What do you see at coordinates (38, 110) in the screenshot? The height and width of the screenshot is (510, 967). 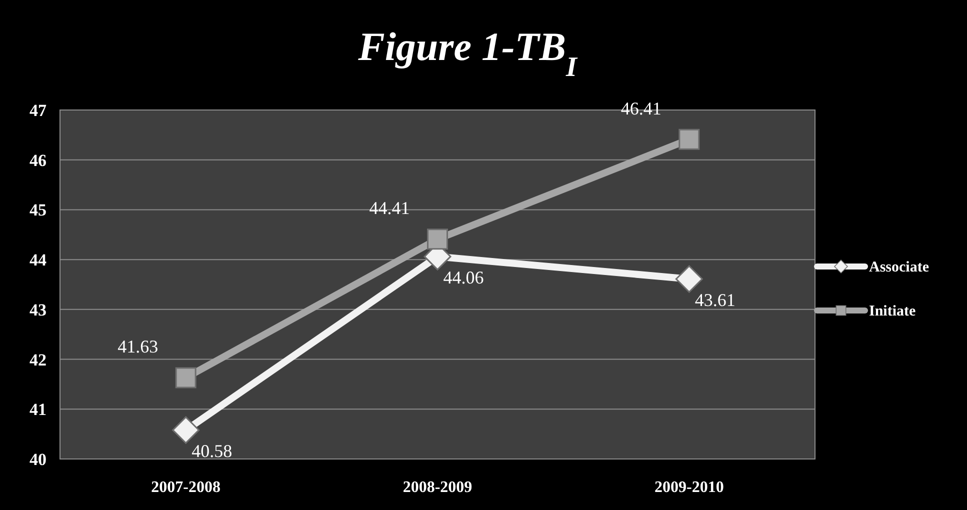 I see `y-tick-label: 47` at bounding box center [38, 110].